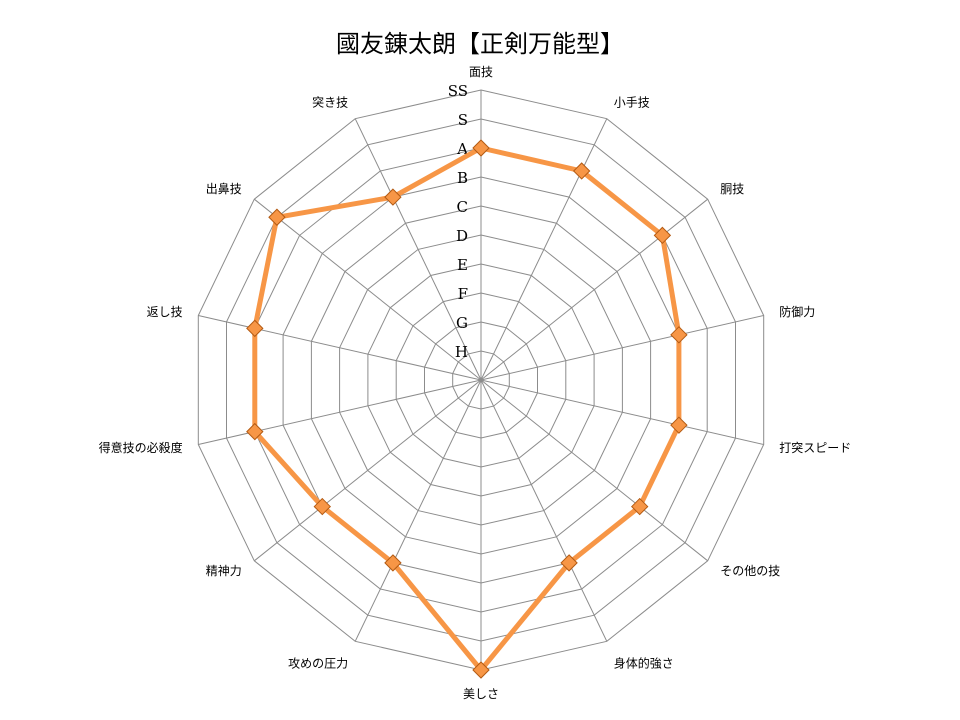  What do you see at coordinates (462, 265) in the screenshot?
I see `scale-tick-label: E` at bounding box center [462, 265].